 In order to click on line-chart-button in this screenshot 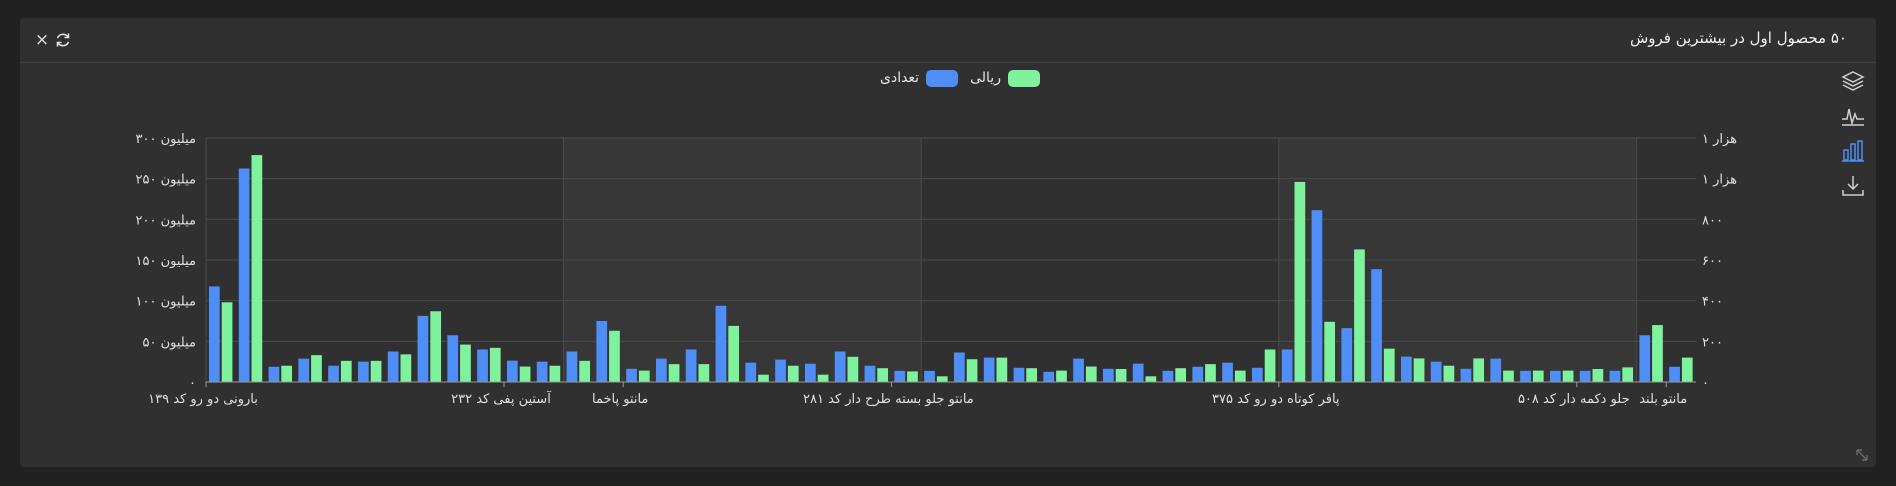, I will do `click(1853, 116)`.